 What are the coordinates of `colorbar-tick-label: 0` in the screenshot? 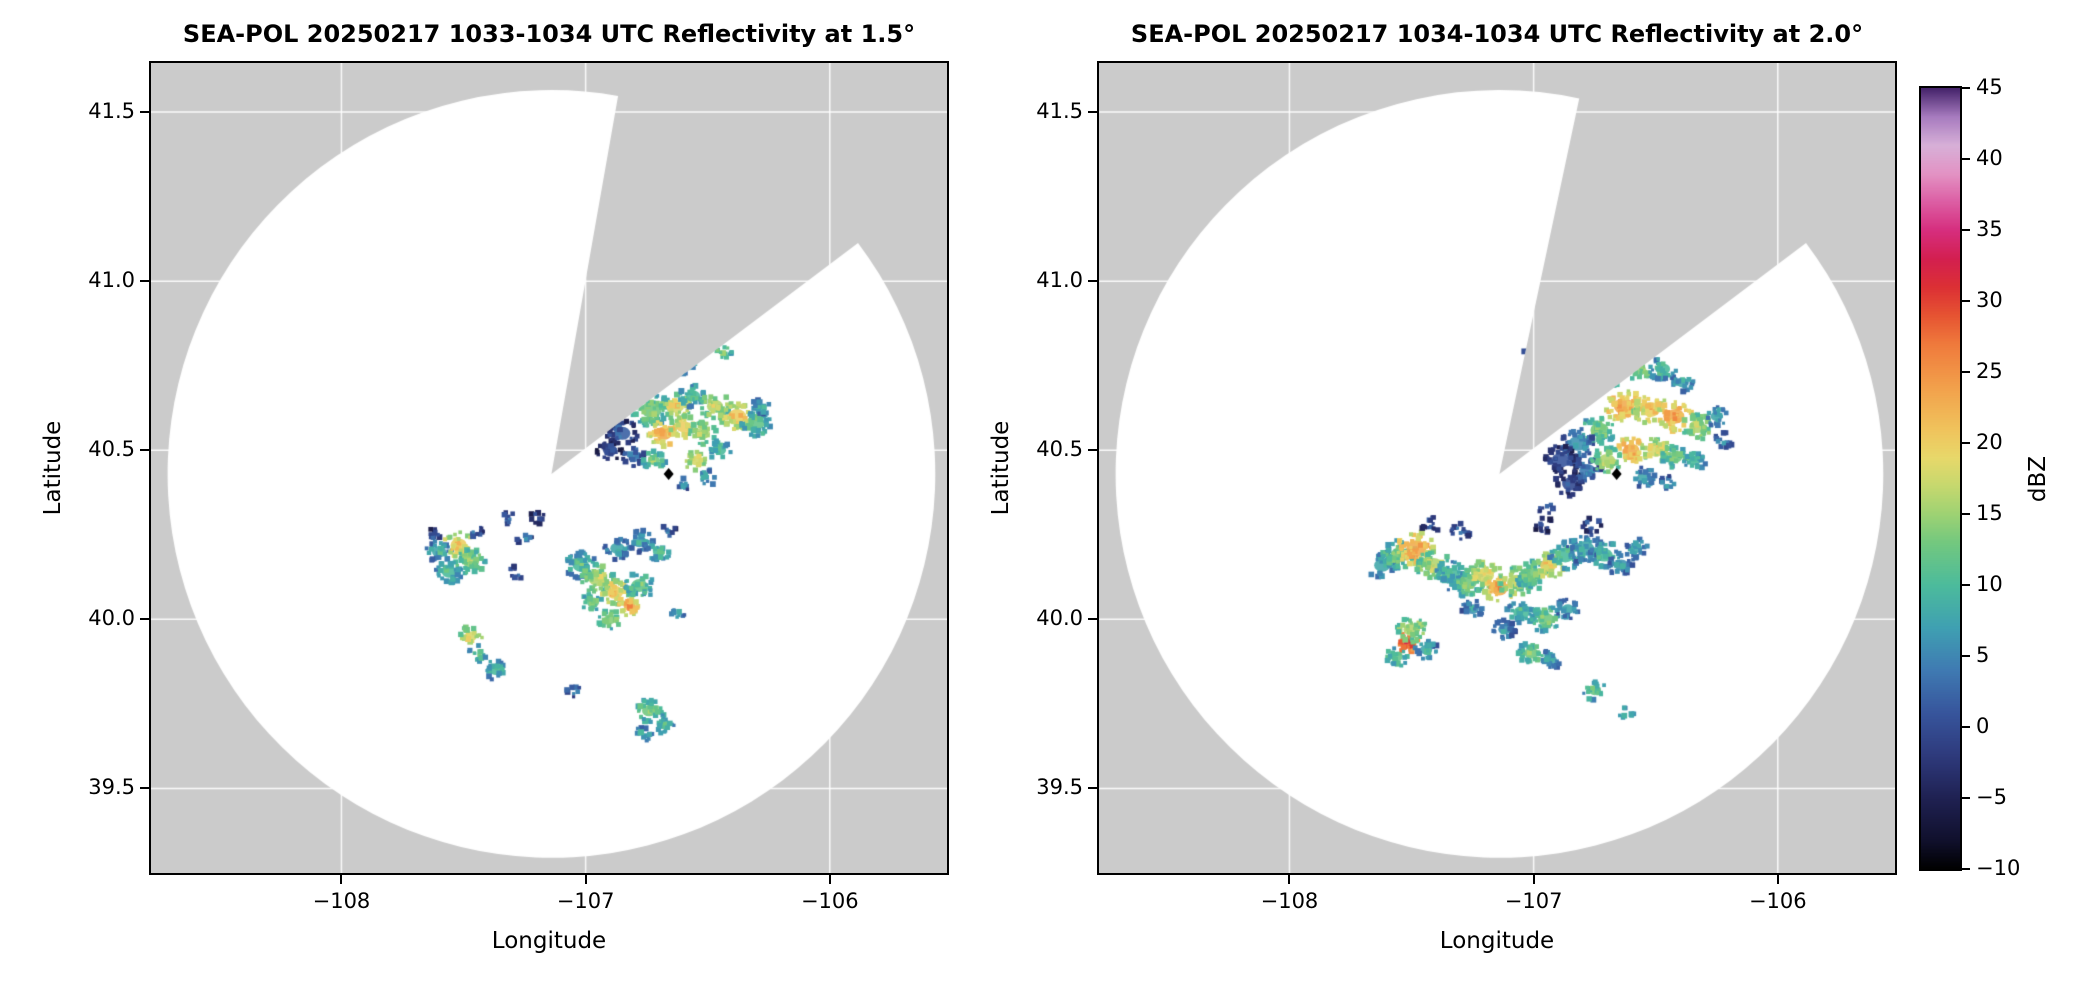 It's located at (1983, 726).